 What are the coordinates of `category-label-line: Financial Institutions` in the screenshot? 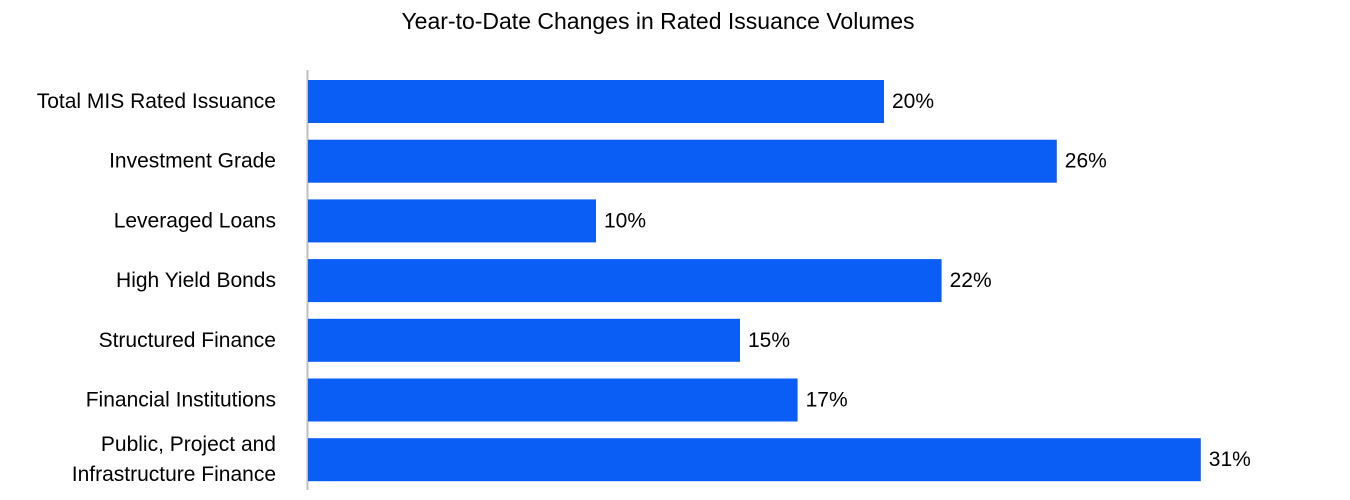 It's located at (181, 400).